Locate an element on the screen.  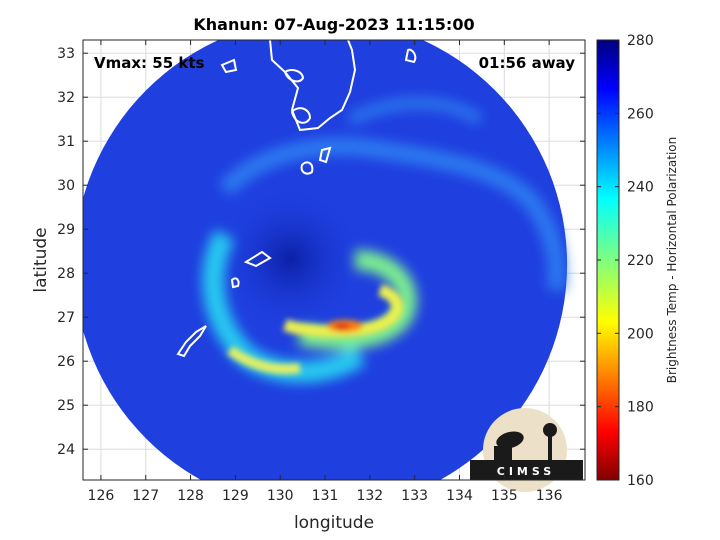
rainband-northeast is located at coordinates (415, 111).